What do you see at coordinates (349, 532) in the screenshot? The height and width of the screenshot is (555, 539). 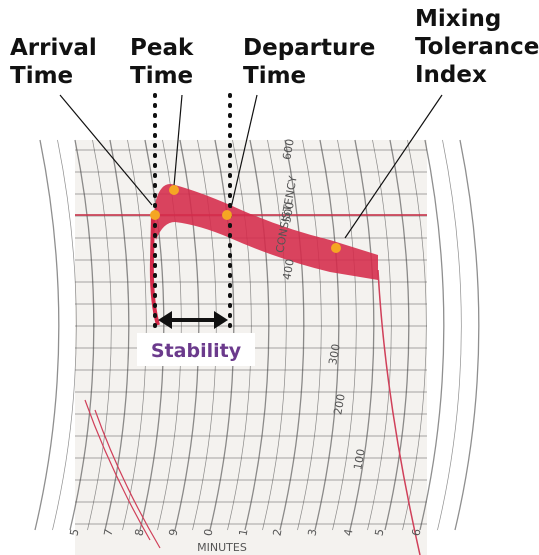 I see `time-label: 4` at bounding box center [349, 532].